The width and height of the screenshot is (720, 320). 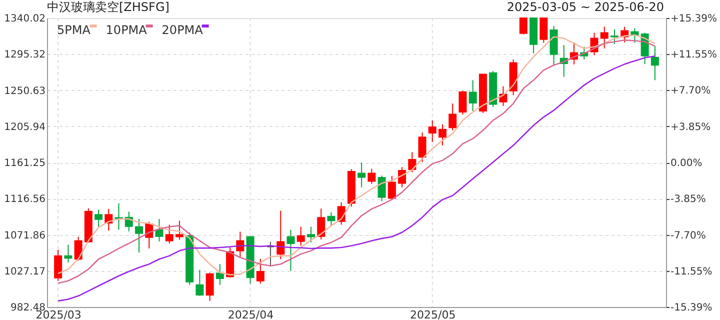 I want to click on y2-tick-label: +7.70%, so click(x=690, y=91).